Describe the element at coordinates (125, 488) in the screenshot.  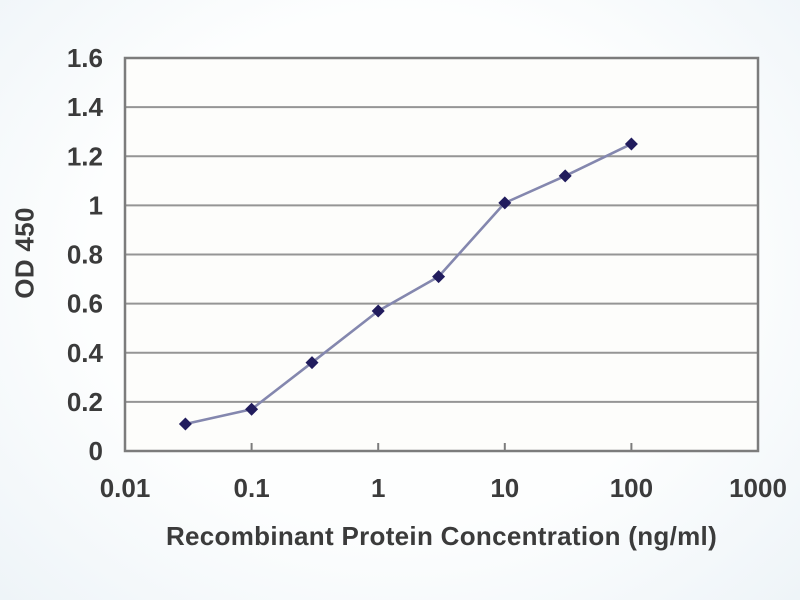
I see `x-tick-label: 0.01` at that location.